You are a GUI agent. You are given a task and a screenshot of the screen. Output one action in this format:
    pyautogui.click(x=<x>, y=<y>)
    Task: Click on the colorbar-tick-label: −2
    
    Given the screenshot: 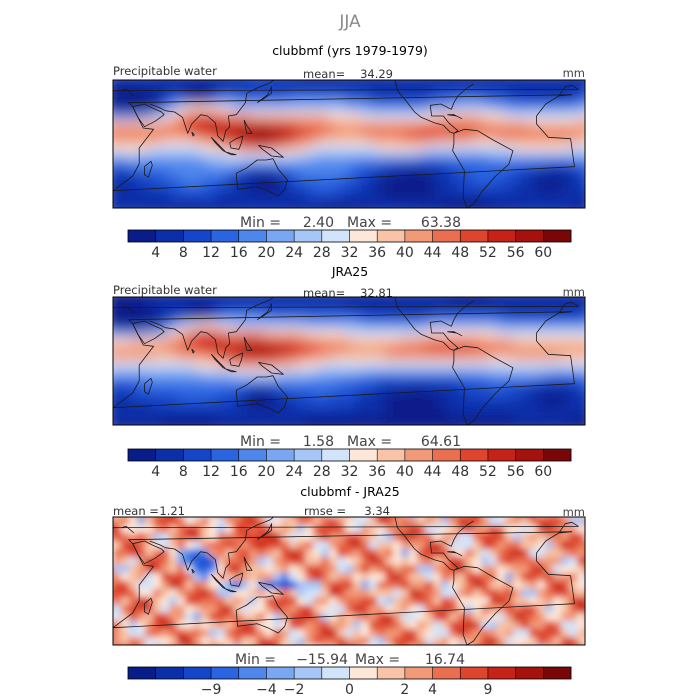 What is the action you would take?
    pyautogui.click(x=294, y=690)
    